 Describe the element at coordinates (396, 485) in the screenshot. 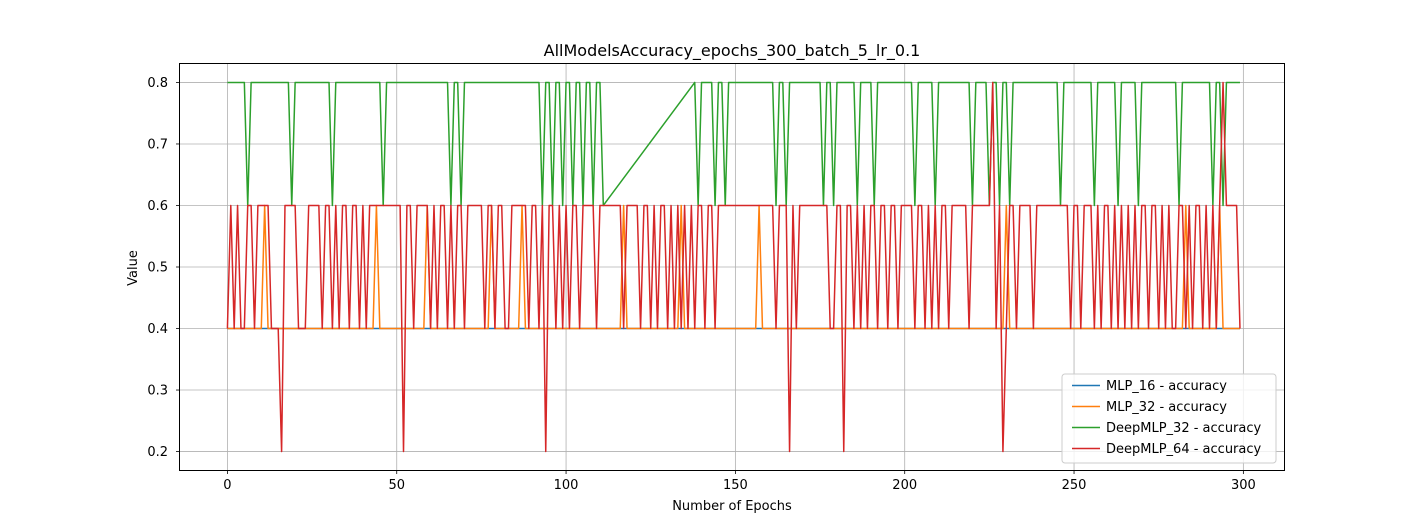

I see `x-tick-label: 50` at that location.